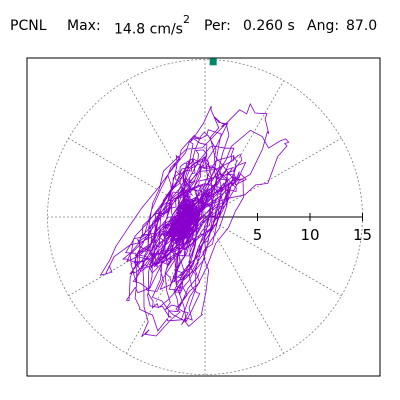  I want to click on axes, so click(284, 217).